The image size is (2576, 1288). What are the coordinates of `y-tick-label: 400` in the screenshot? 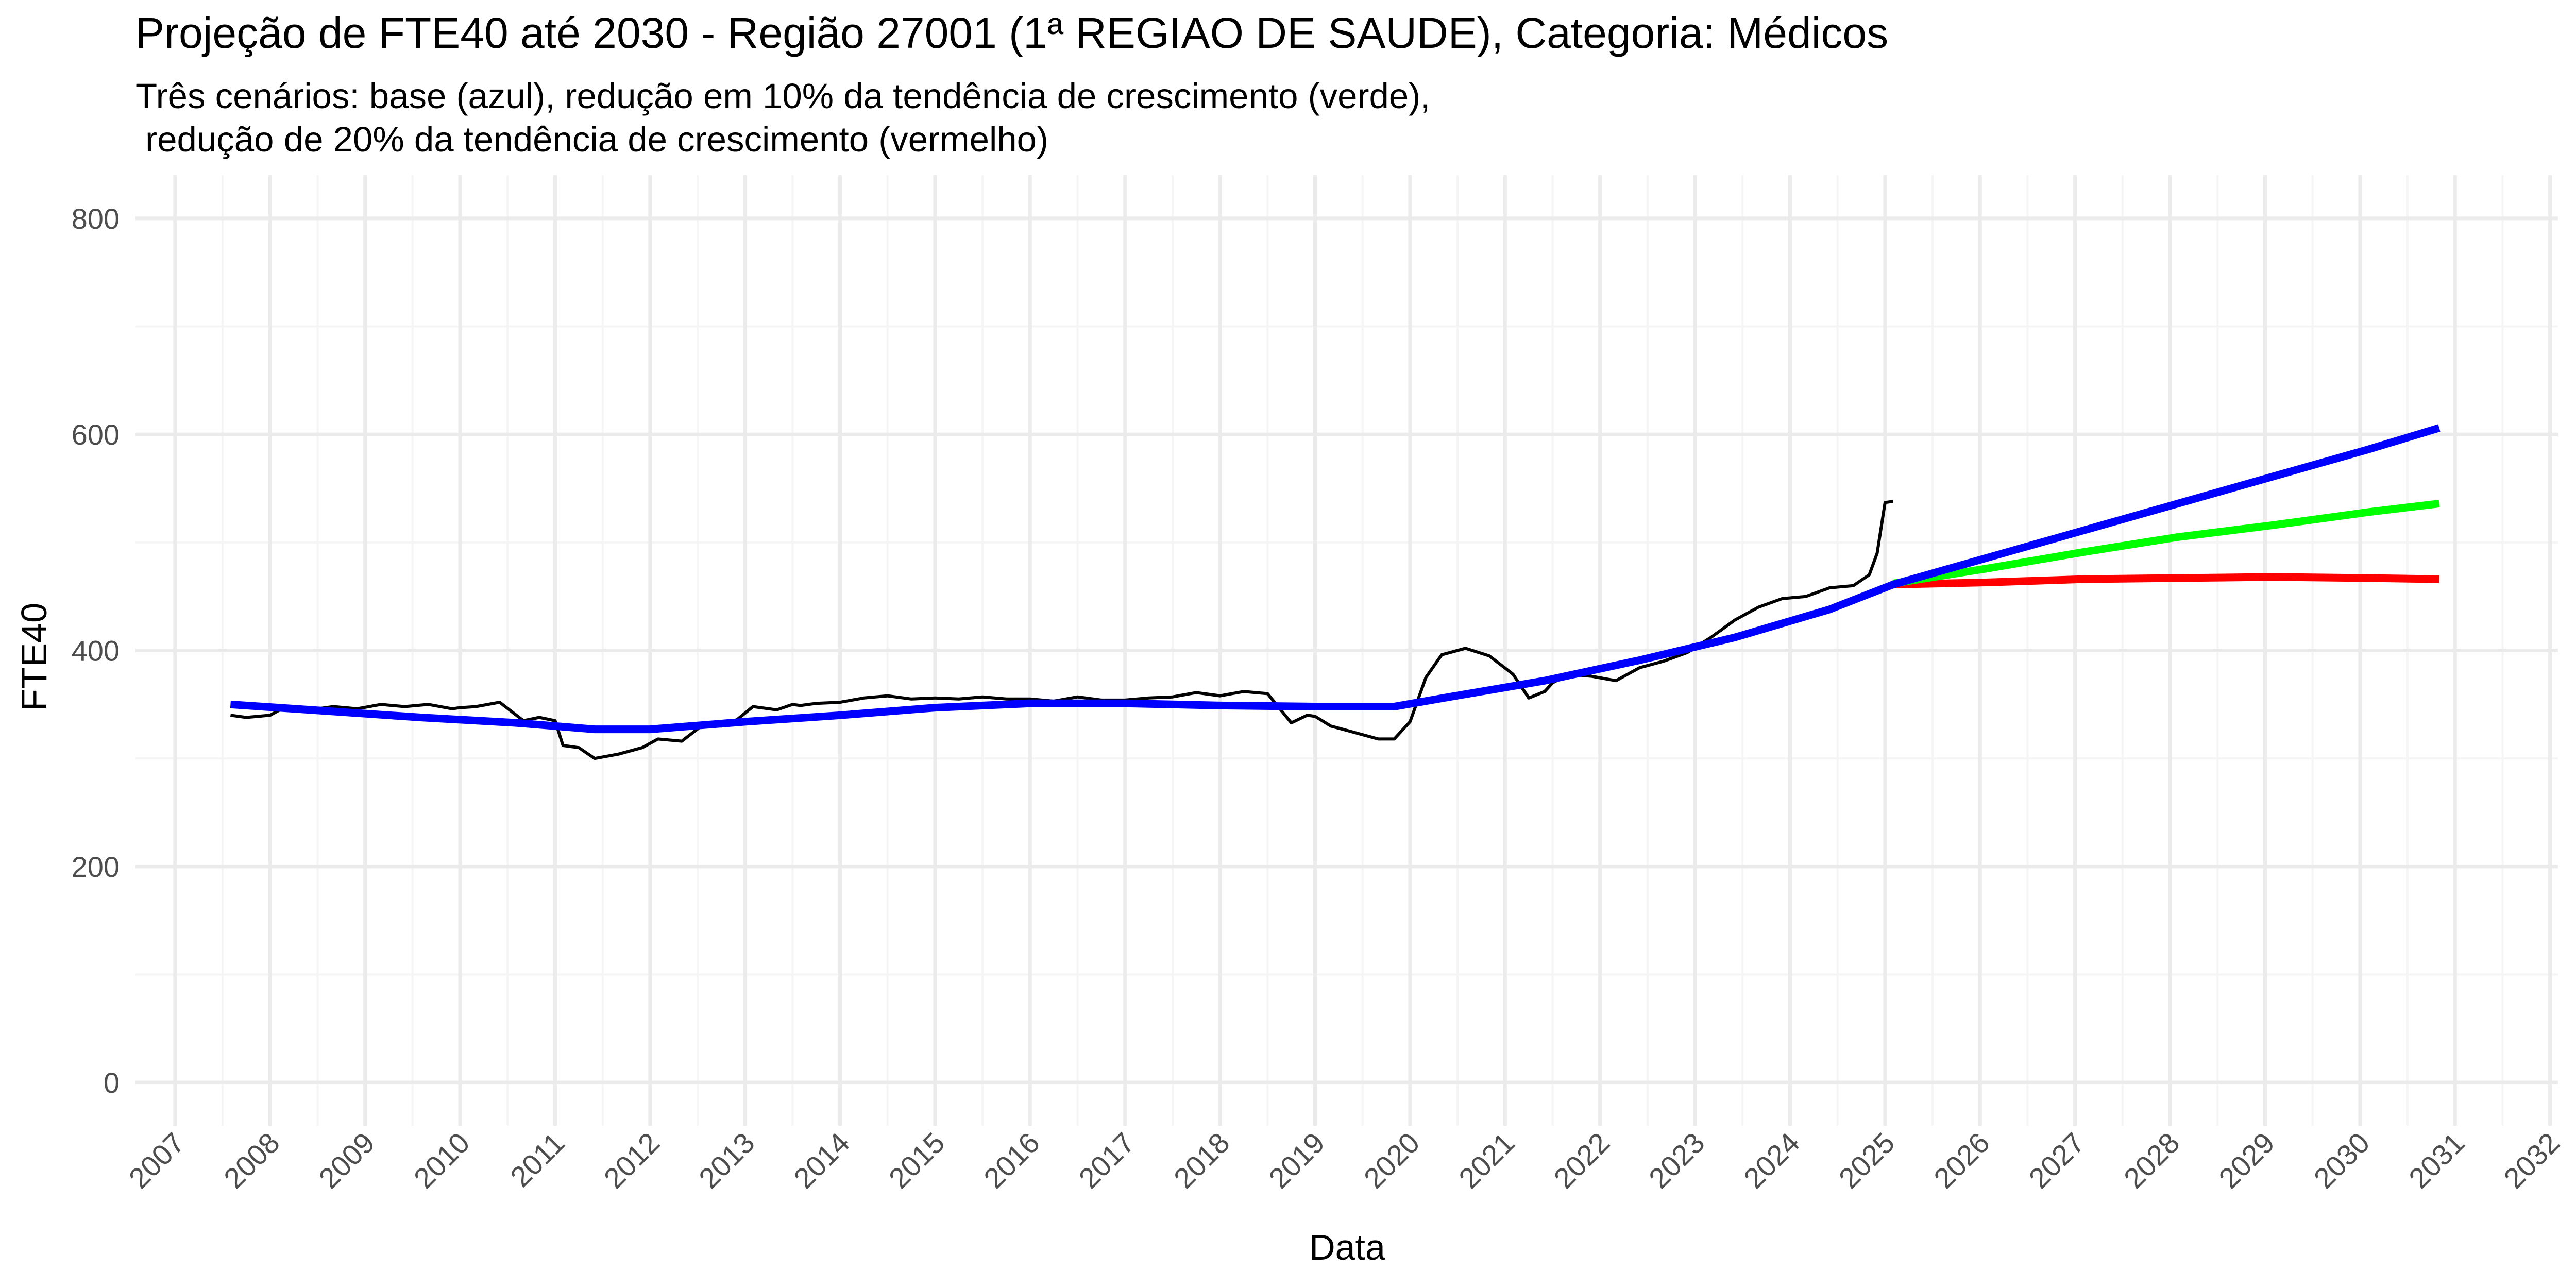 It's located at (96, 651).